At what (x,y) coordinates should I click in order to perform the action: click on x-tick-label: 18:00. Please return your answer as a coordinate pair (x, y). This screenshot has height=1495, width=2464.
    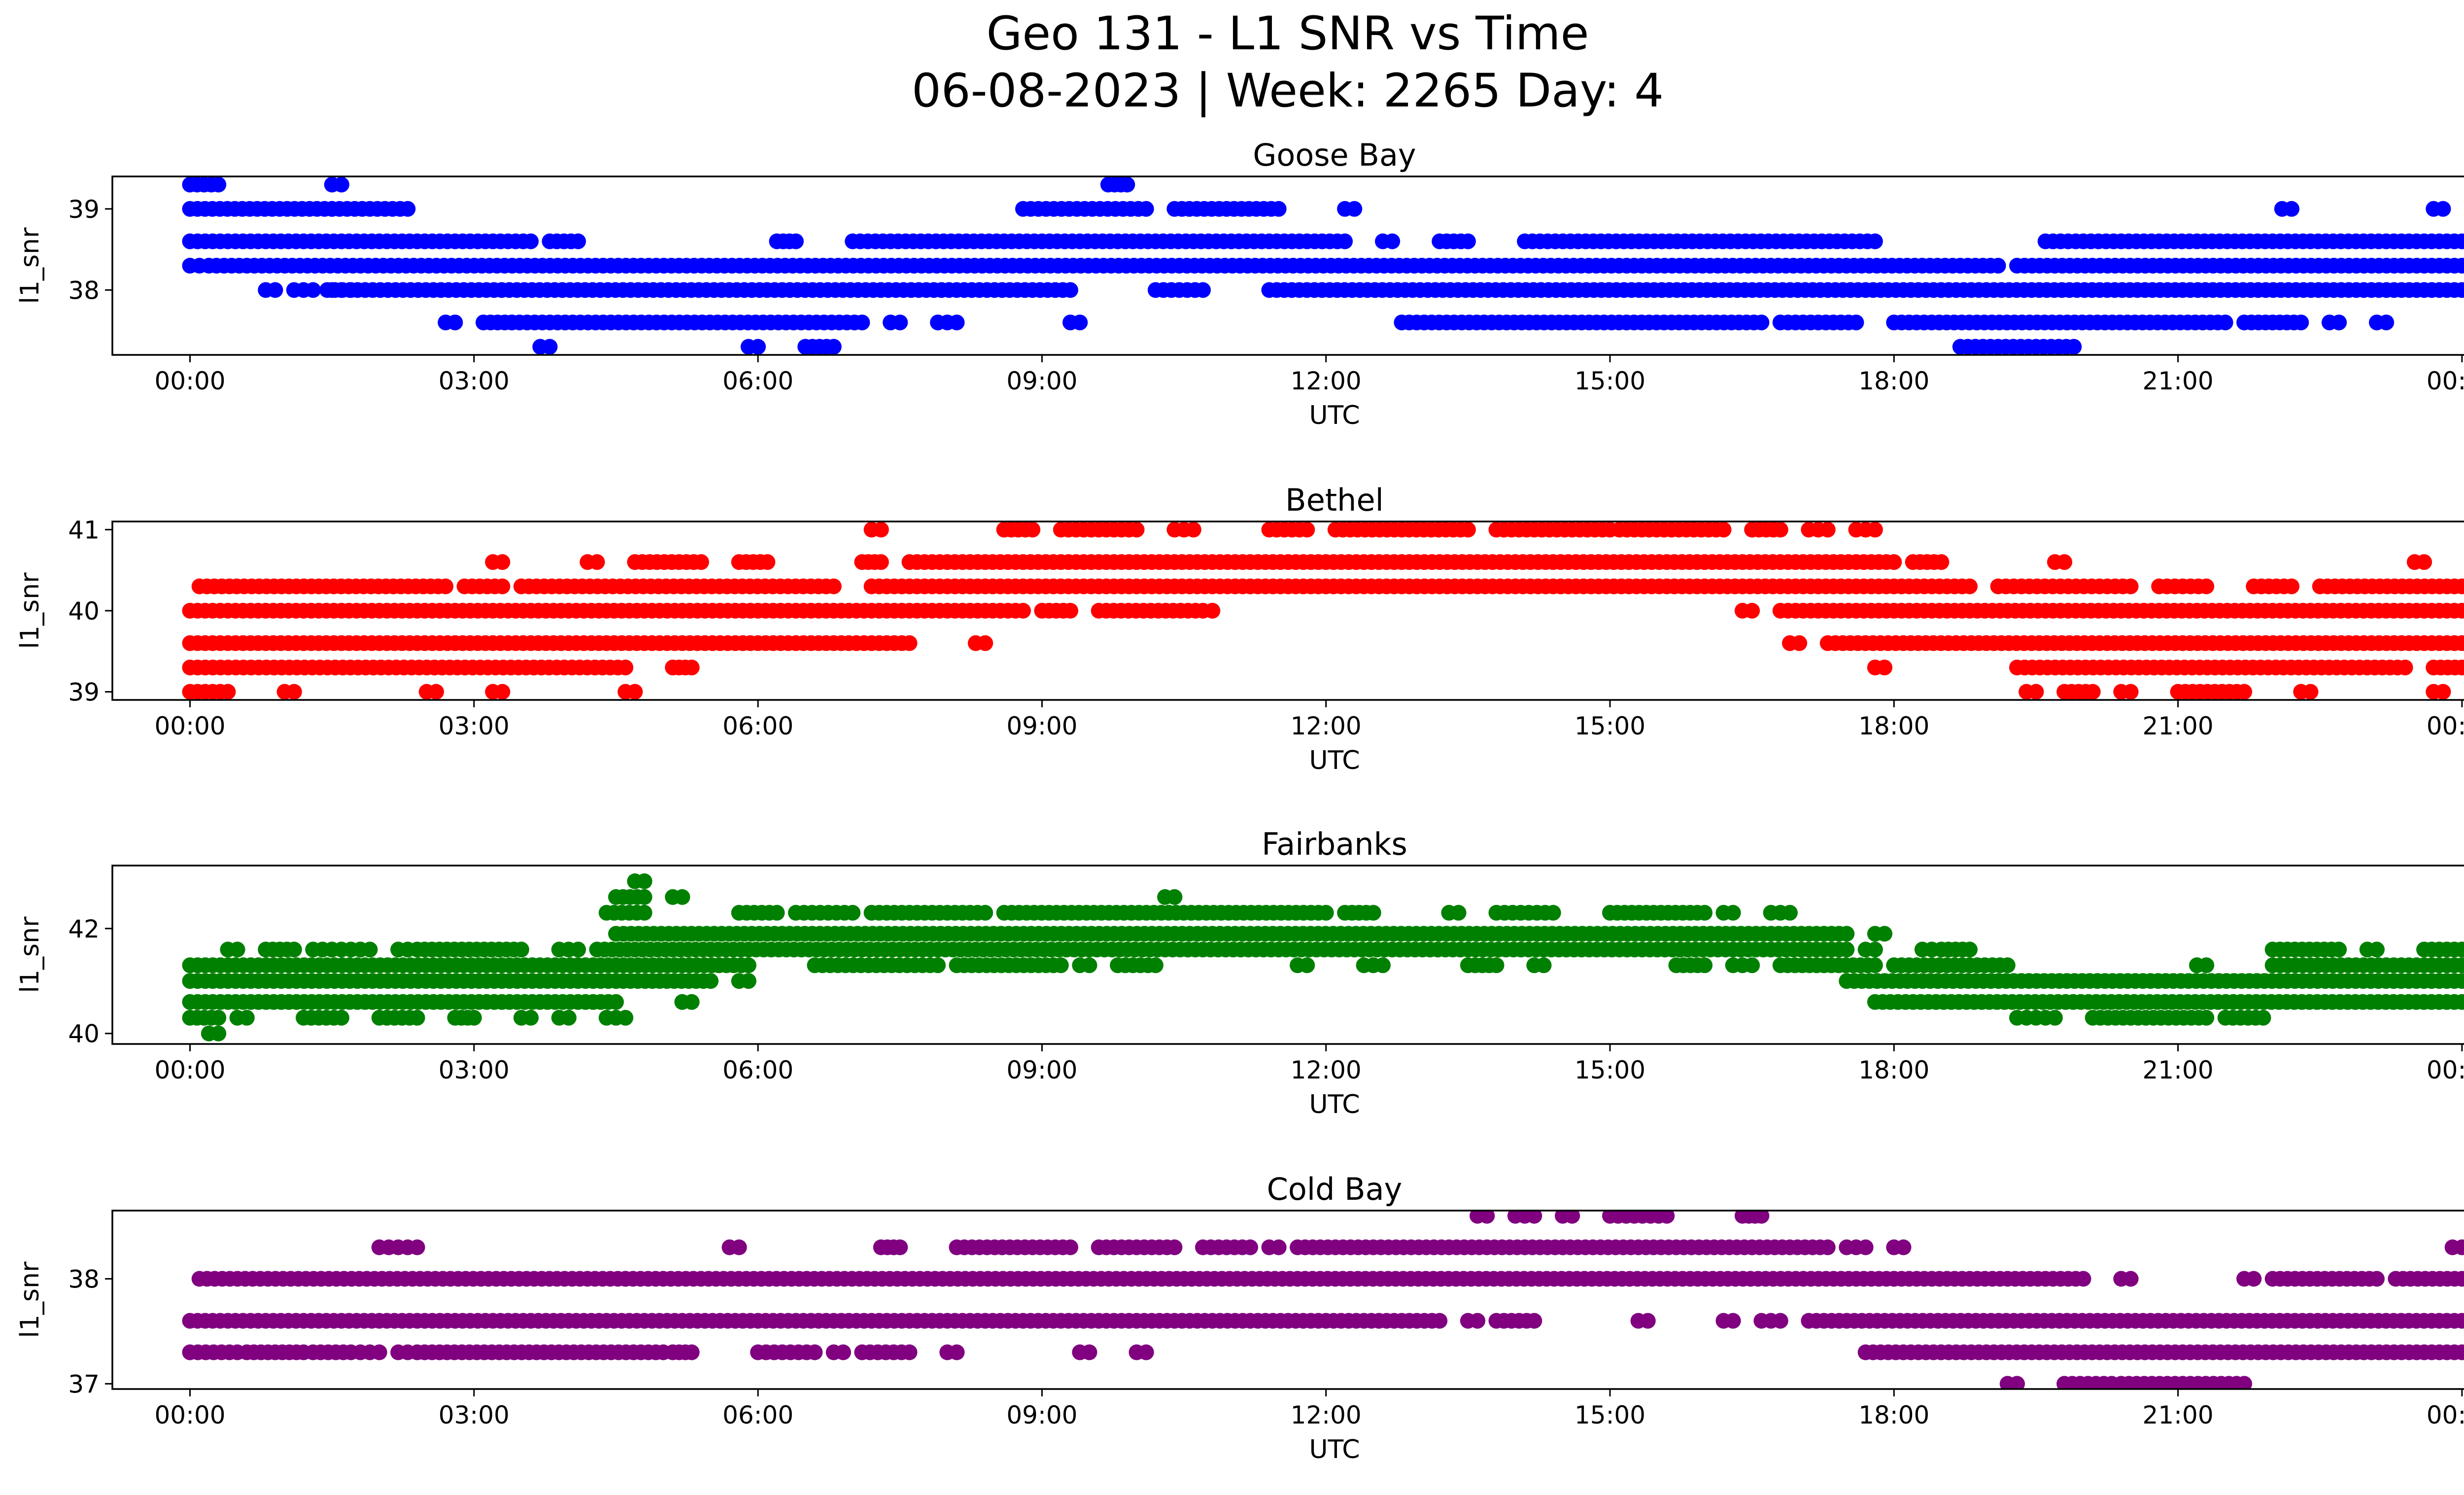
    Looking at the image, I should click on (1893, 381).